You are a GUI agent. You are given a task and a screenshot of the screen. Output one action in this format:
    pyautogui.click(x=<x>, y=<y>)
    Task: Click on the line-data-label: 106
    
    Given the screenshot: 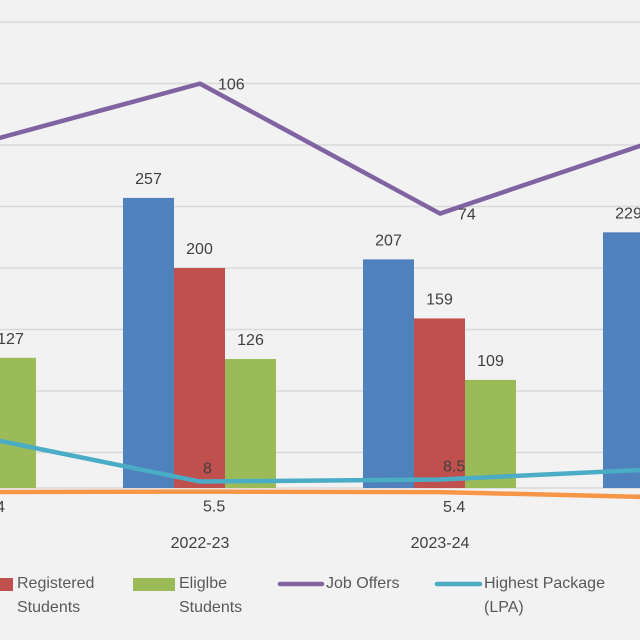 What is the action you would take?
    pyautogui.click(x=231, y=85)
    